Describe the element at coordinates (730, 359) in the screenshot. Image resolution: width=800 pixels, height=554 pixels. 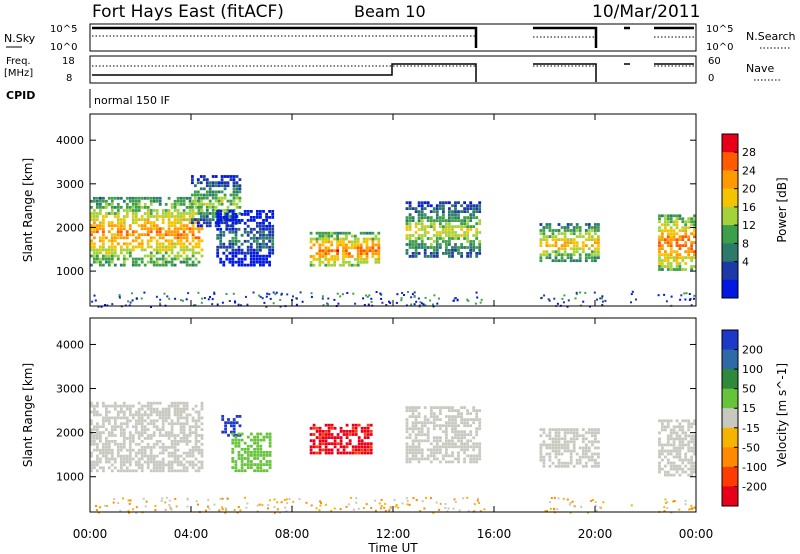
I see `colorbar-swatch` at that location.